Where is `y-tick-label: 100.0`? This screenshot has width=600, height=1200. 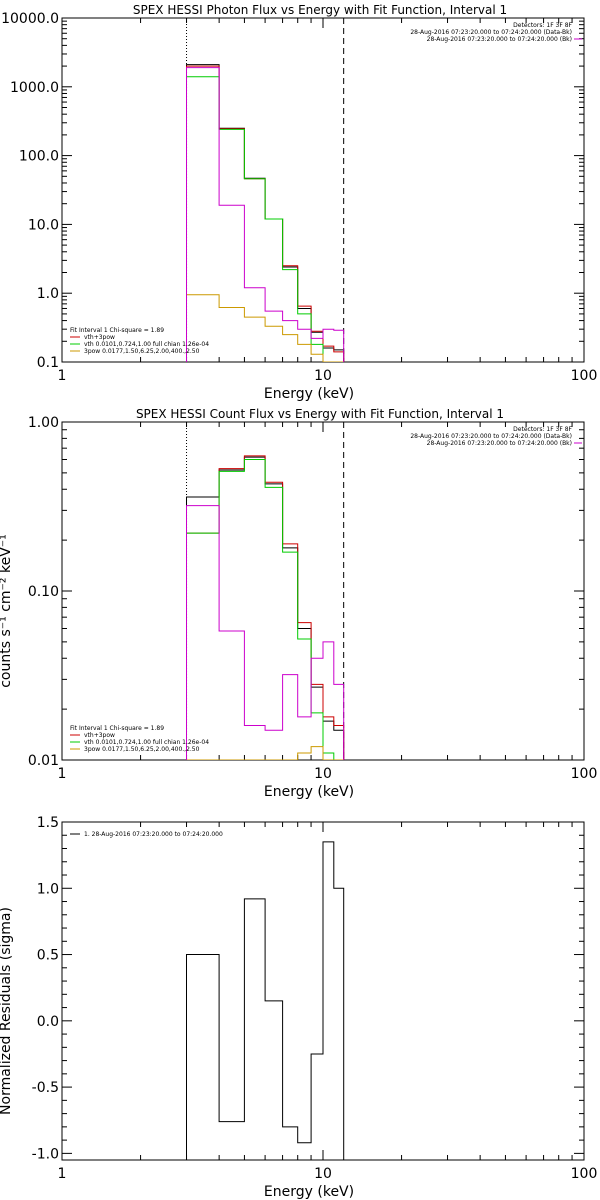
y-tick-label: 100.0 is located at coordinates (39, 157).